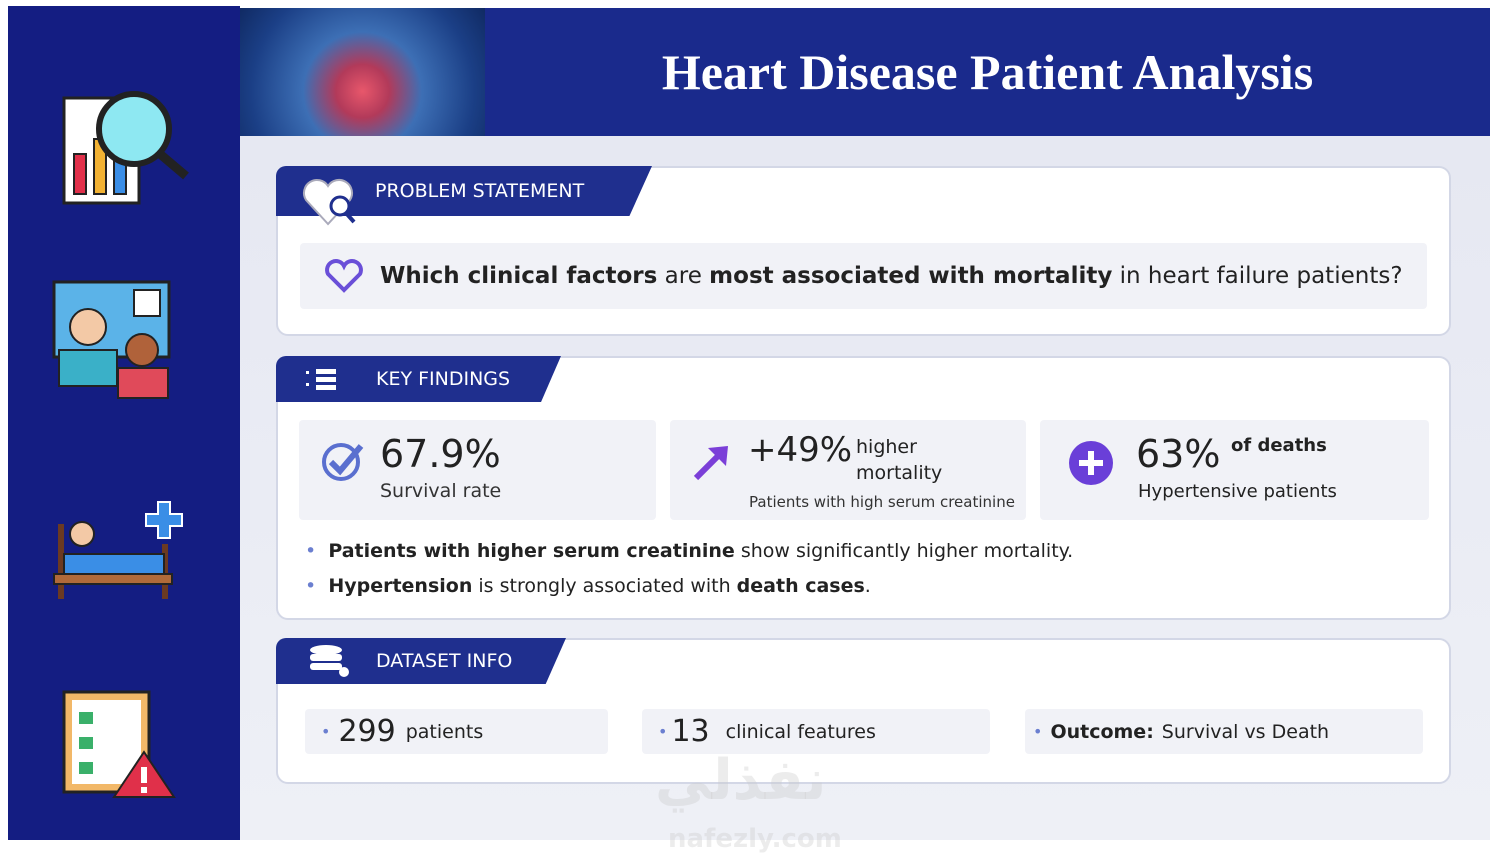 This screenshot has width=1504, height=857. Describe the element at coordinates (1245, 731) in the screenshot. I see `item-label: Survival vs Death` at that location.